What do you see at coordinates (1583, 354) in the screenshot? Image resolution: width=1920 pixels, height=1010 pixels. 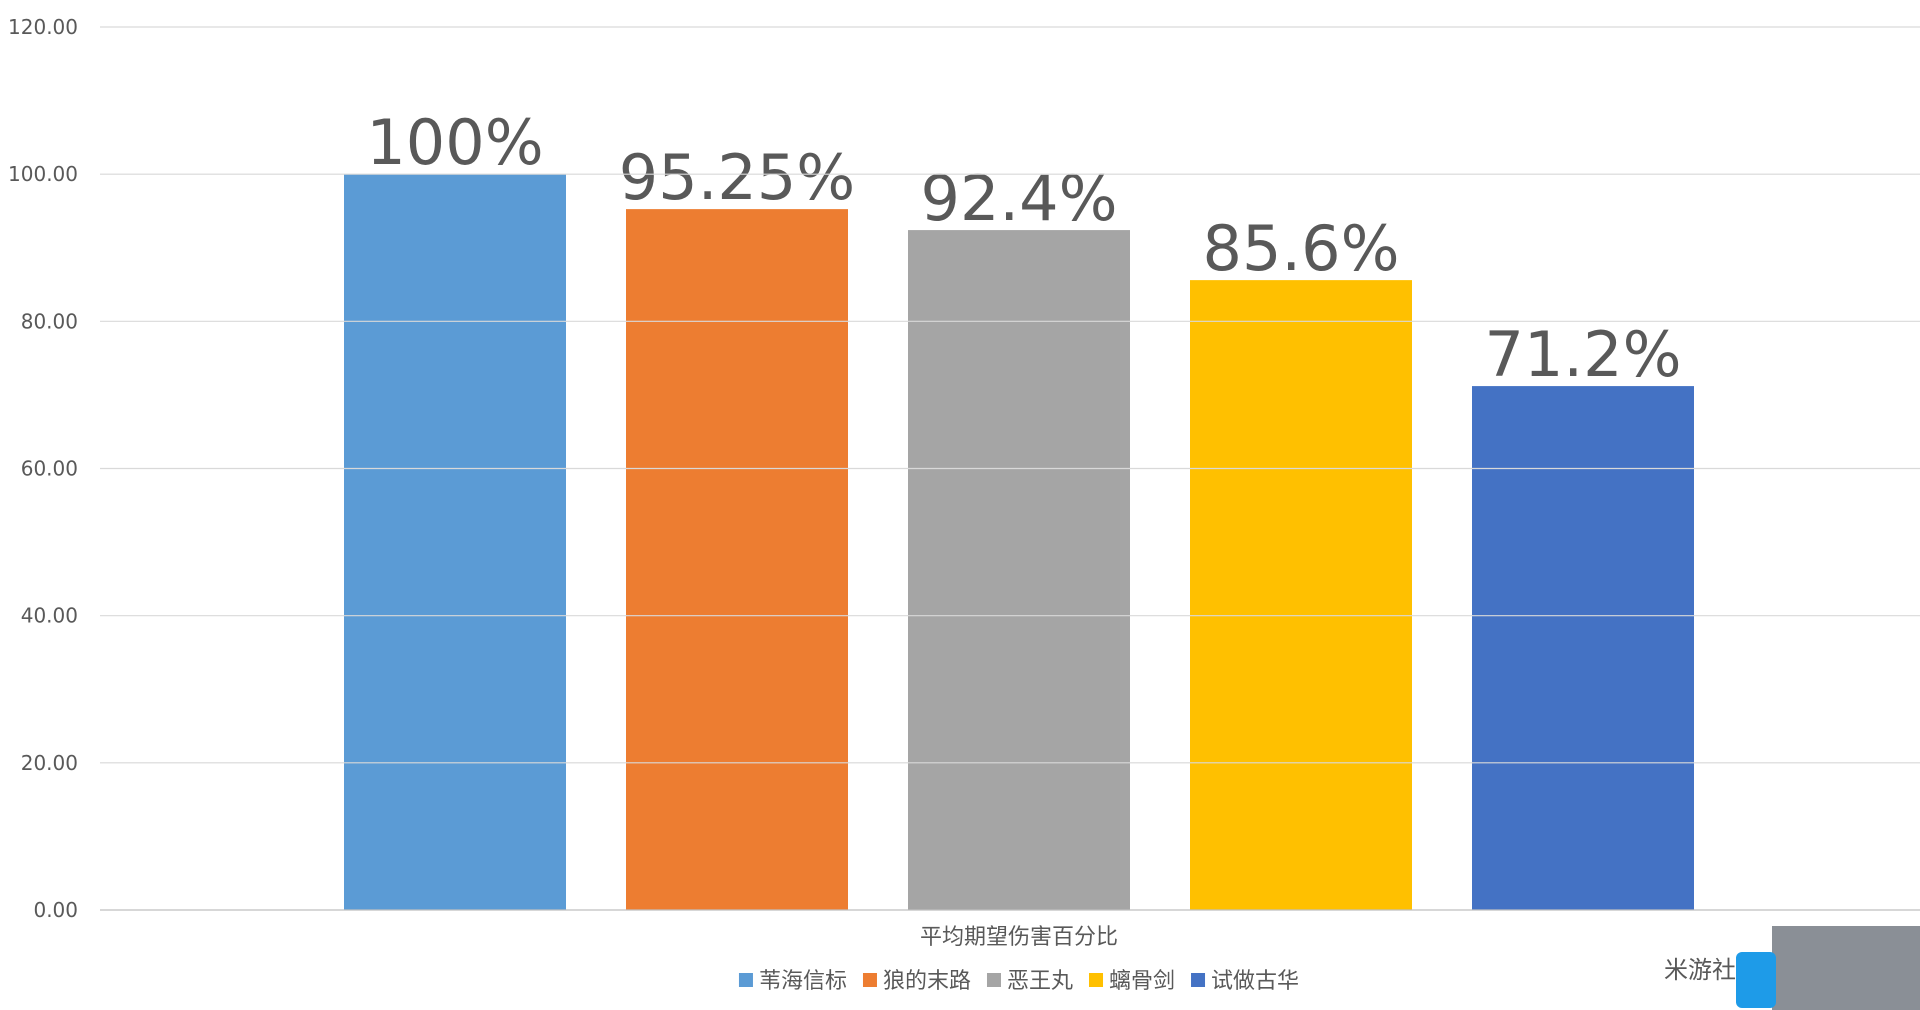 I see `data-label: 71.2%` at bounding box center [1583, 354].